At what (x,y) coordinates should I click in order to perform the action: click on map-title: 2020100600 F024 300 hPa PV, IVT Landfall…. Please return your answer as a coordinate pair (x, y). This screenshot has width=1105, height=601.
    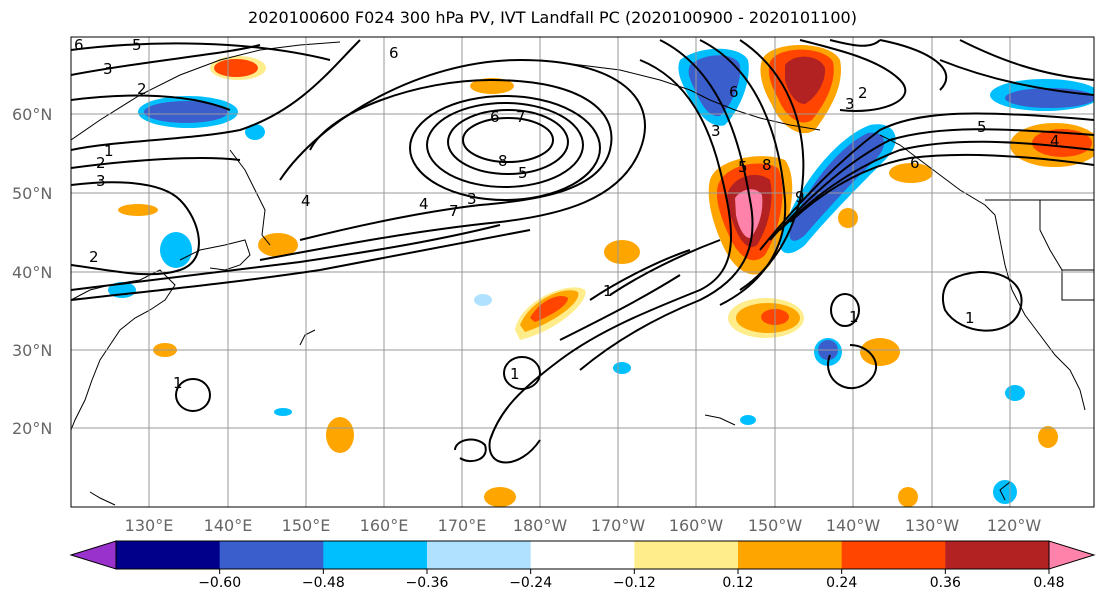
    Looking at the image, I should click on (552, 17).